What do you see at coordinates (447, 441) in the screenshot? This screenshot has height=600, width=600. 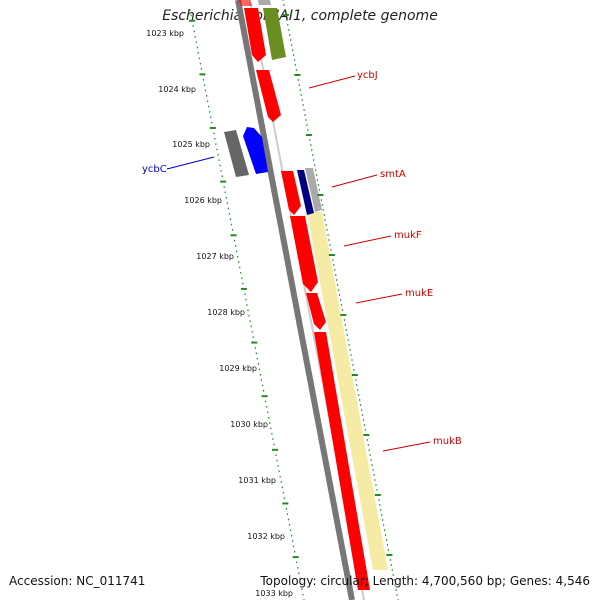 I see `gene-label-mukb: mukB` at bounding box center [447, 441].